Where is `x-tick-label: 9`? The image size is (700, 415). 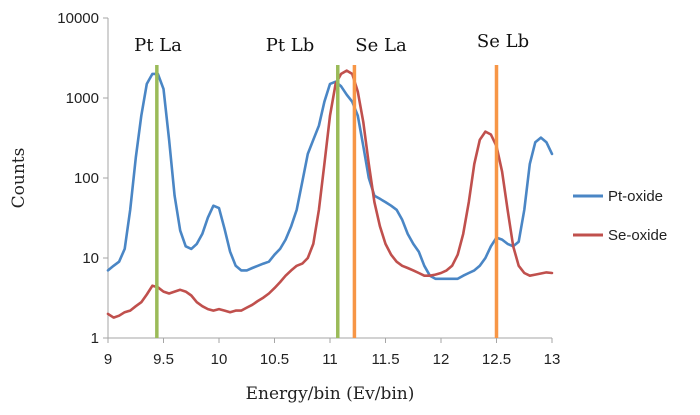 x-tick-label: 9 is located at coordinates (108, 359).